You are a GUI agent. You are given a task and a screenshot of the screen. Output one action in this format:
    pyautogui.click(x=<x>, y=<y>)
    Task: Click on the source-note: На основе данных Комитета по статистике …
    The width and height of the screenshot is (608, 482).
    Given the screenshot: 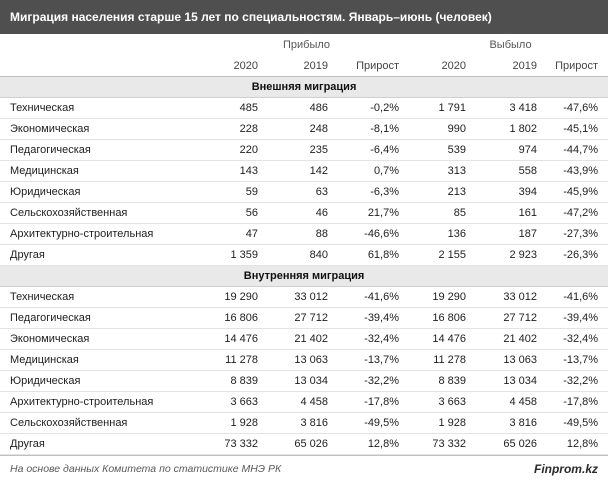 What is the action you would take?
    pyautogui.click(x=146, y=469)
    